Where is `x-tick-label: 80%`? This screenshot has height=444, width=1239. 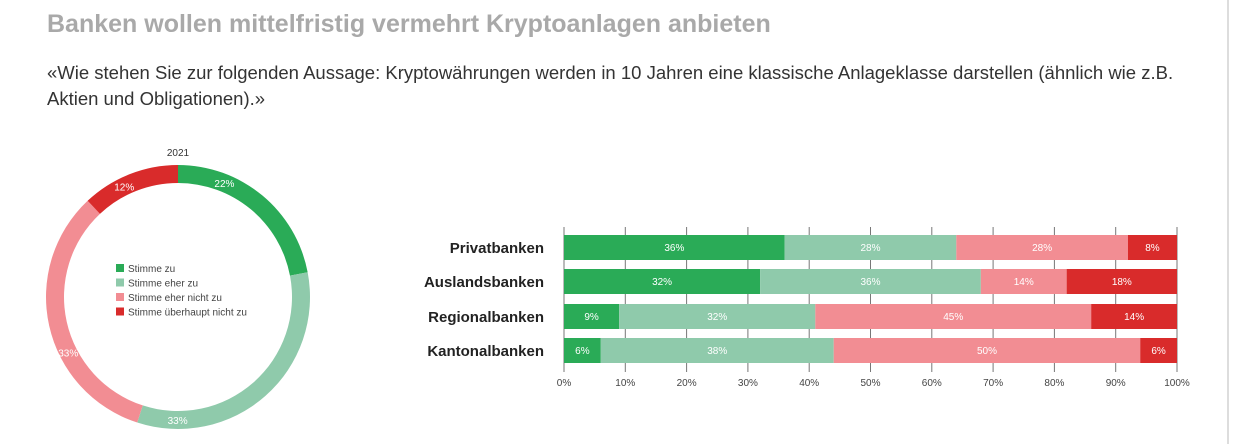 x-tick-label: 80% is located at coordinates (1054, 383).